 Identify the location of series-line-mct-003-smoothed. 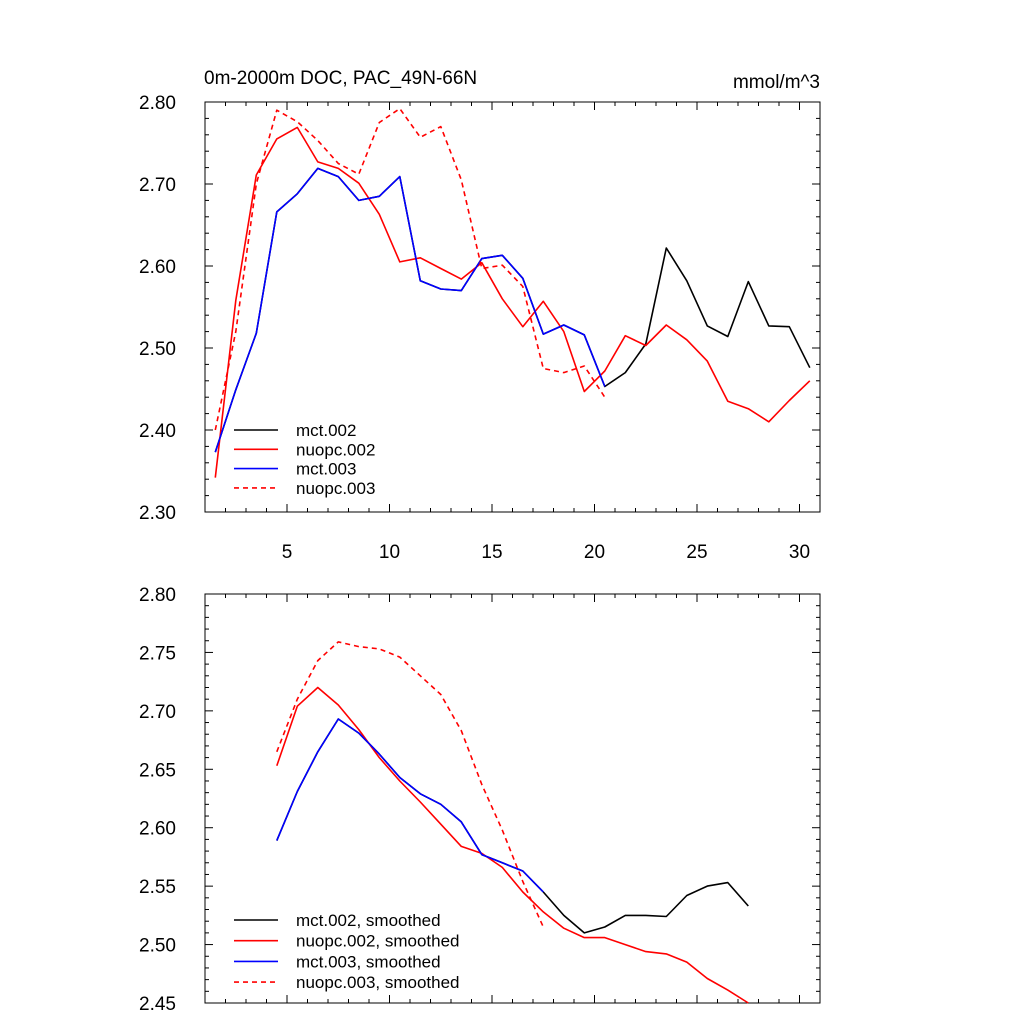
(410, 805).